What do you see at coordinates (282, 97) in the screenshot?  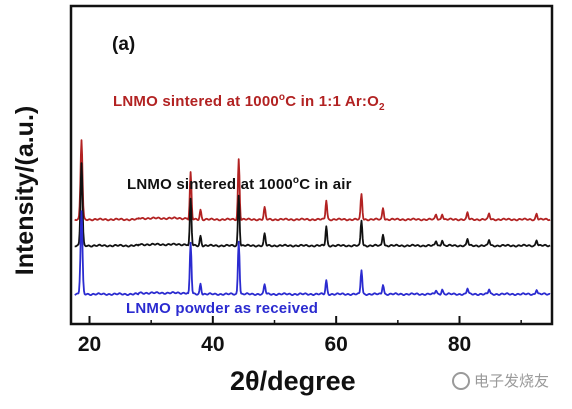 I see `series-label-ar-o2-sup: o` at bounding box center [282, 97].